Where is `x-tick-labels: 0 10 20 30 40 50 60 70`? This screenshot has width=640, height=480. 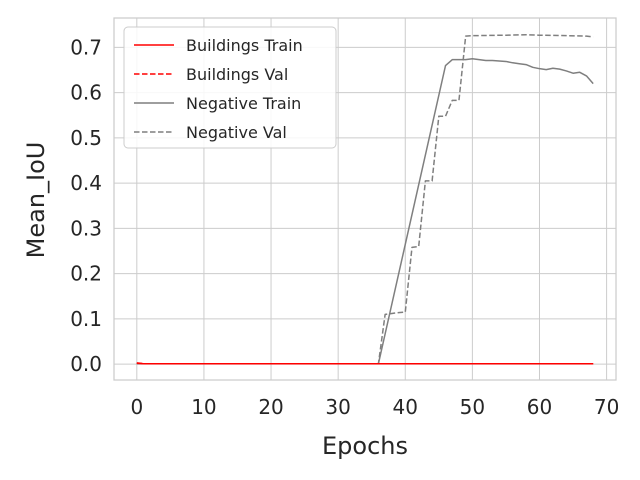
x-tick-labels: 0 10 20 30 40 50 60 70 is located at coordinates (374, 407).